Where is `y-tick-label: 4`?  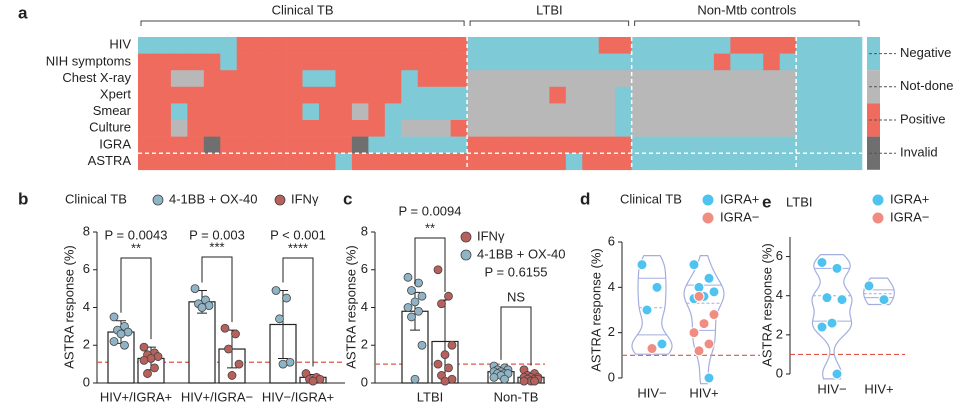 y-tick-label: 4 is located at coordinates (779, 294).